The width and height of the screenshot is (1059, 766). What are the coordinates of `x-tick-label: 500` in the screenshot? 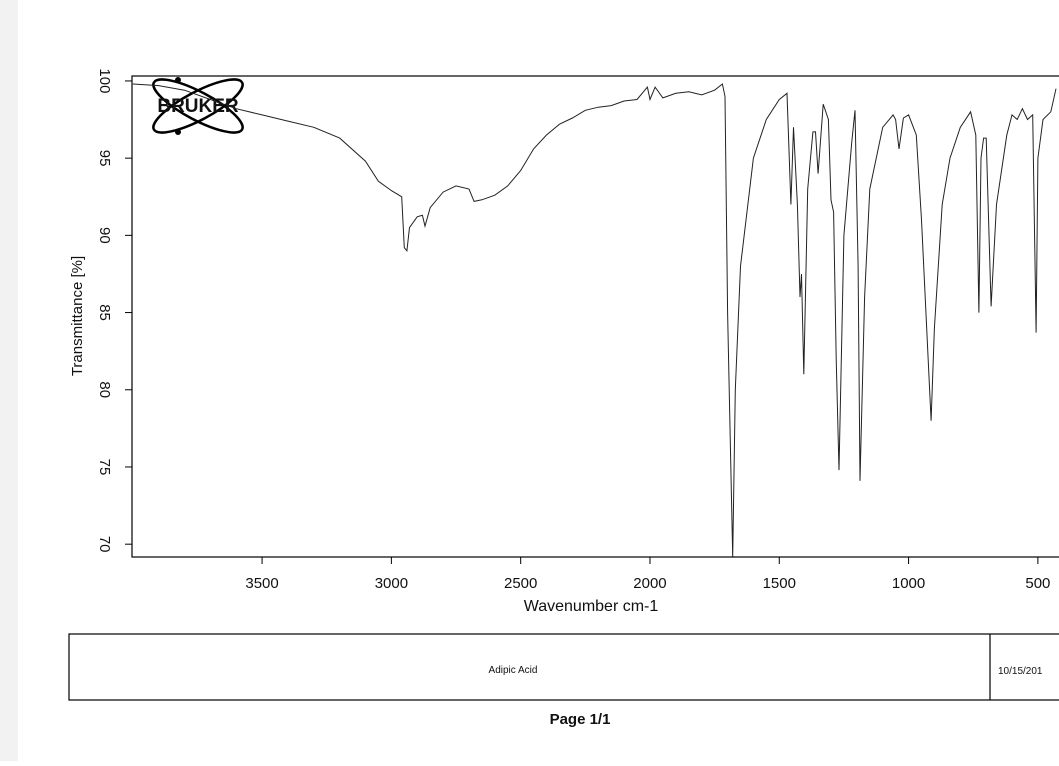 It's located at (1037, 583).